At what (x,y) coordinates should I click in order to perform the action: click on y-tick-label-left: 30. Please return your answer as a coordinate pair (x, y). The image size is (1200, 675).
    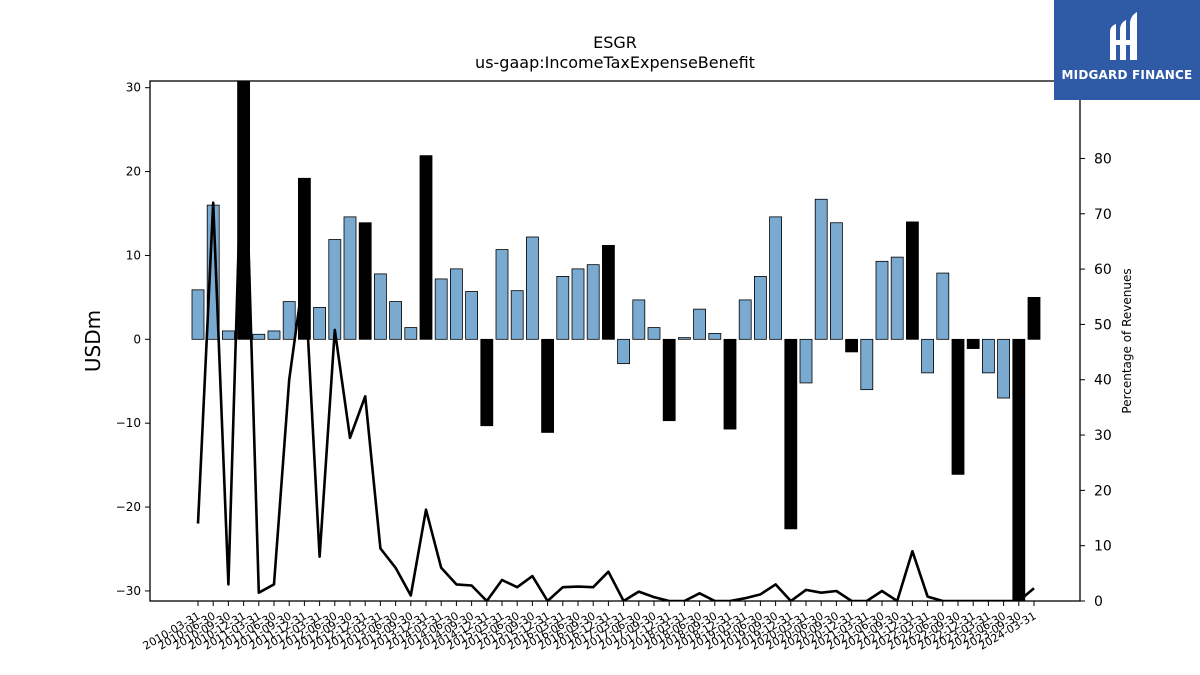
    Looking at the image, I should click on (133, 88).